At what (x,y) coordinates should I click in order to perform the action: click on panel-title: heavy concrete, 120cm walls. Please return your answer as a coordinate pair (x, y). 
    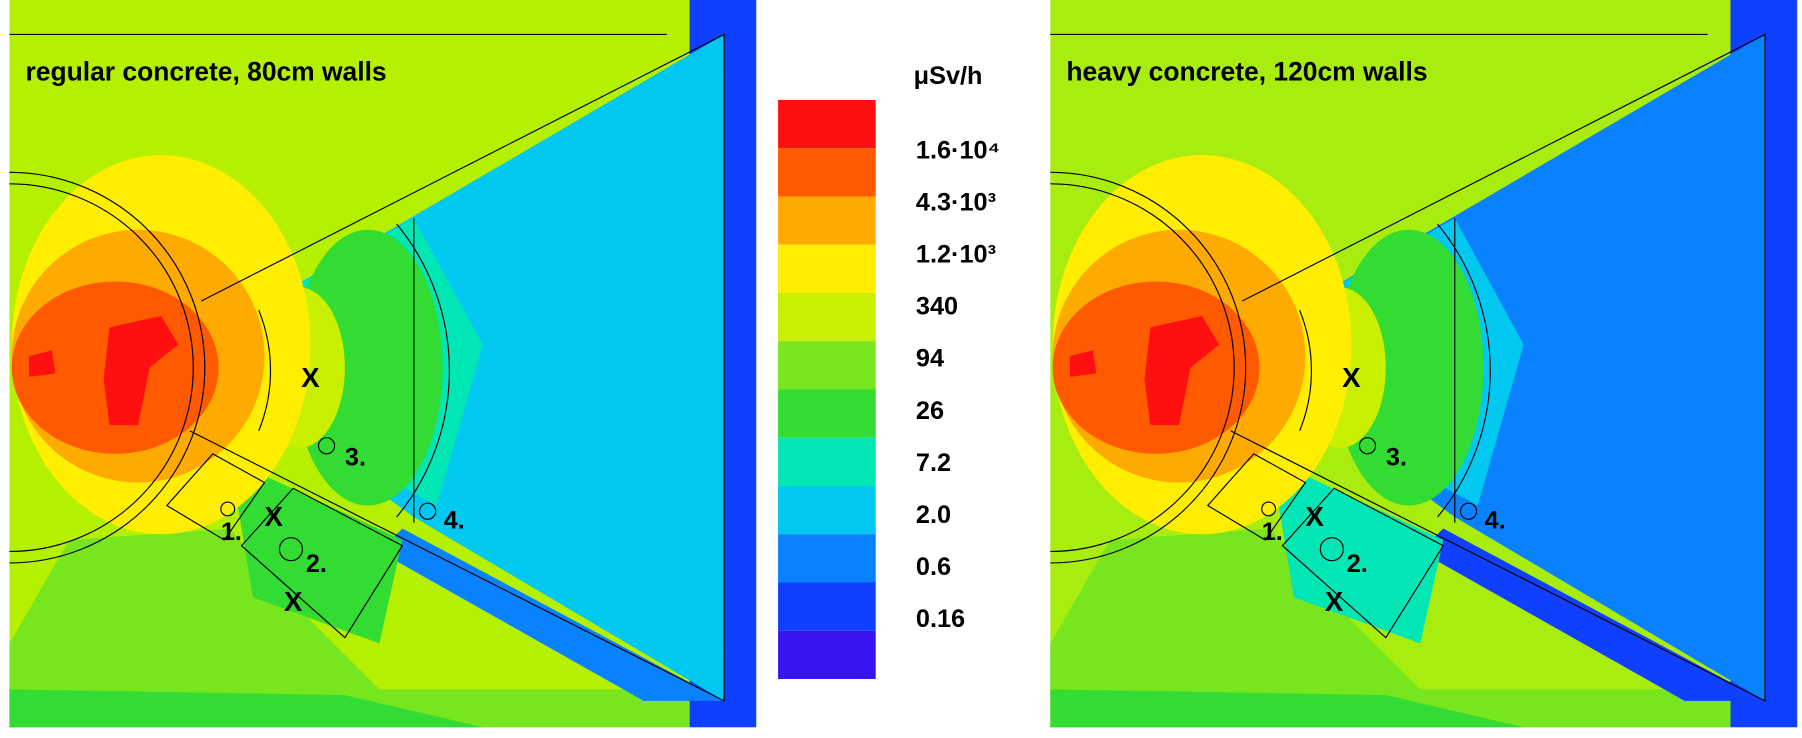
    Looking at the image, I should click on (1246, 71).